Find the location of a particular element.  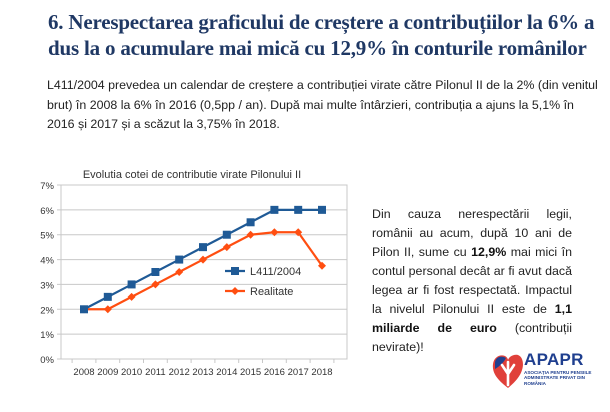

y-tick-label: 0% is located at coordinates (47, 360).